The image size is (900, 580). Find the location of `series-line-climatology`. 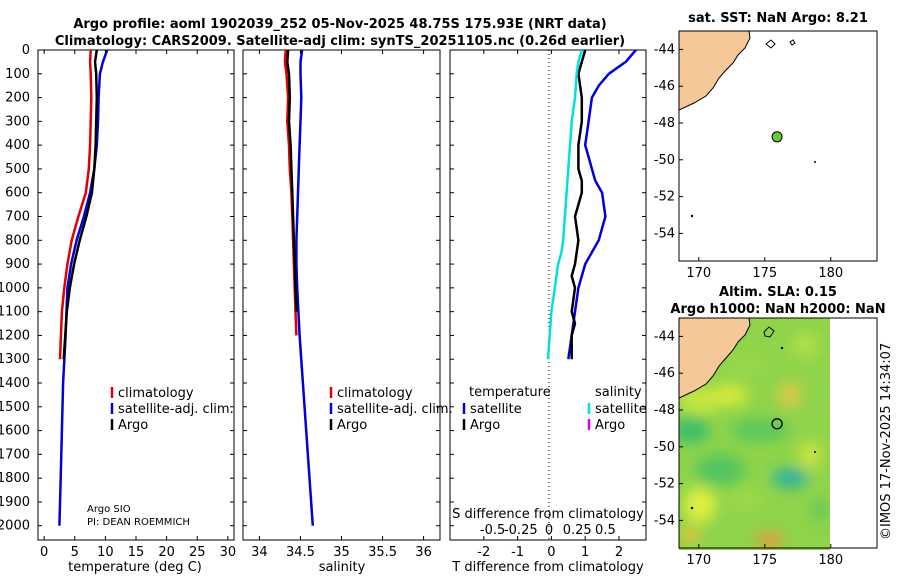

series-line-climatology is located at coordinates (75, 204).